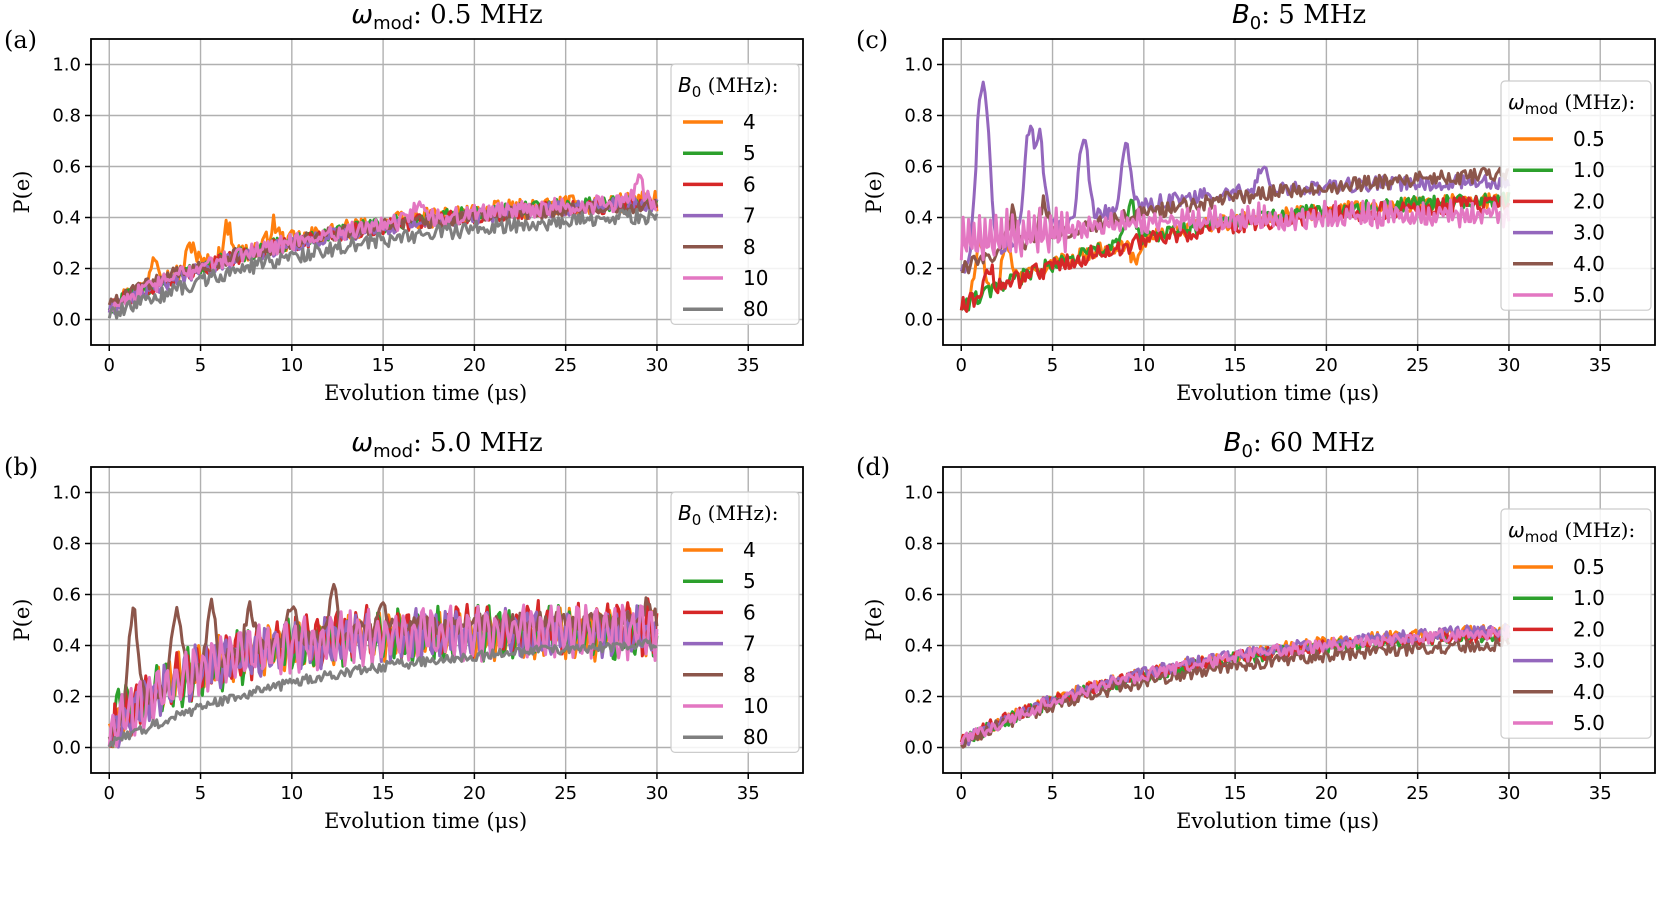  I want to click on chart-title: ωmod: 0.5 MHz, so click(446, 17).